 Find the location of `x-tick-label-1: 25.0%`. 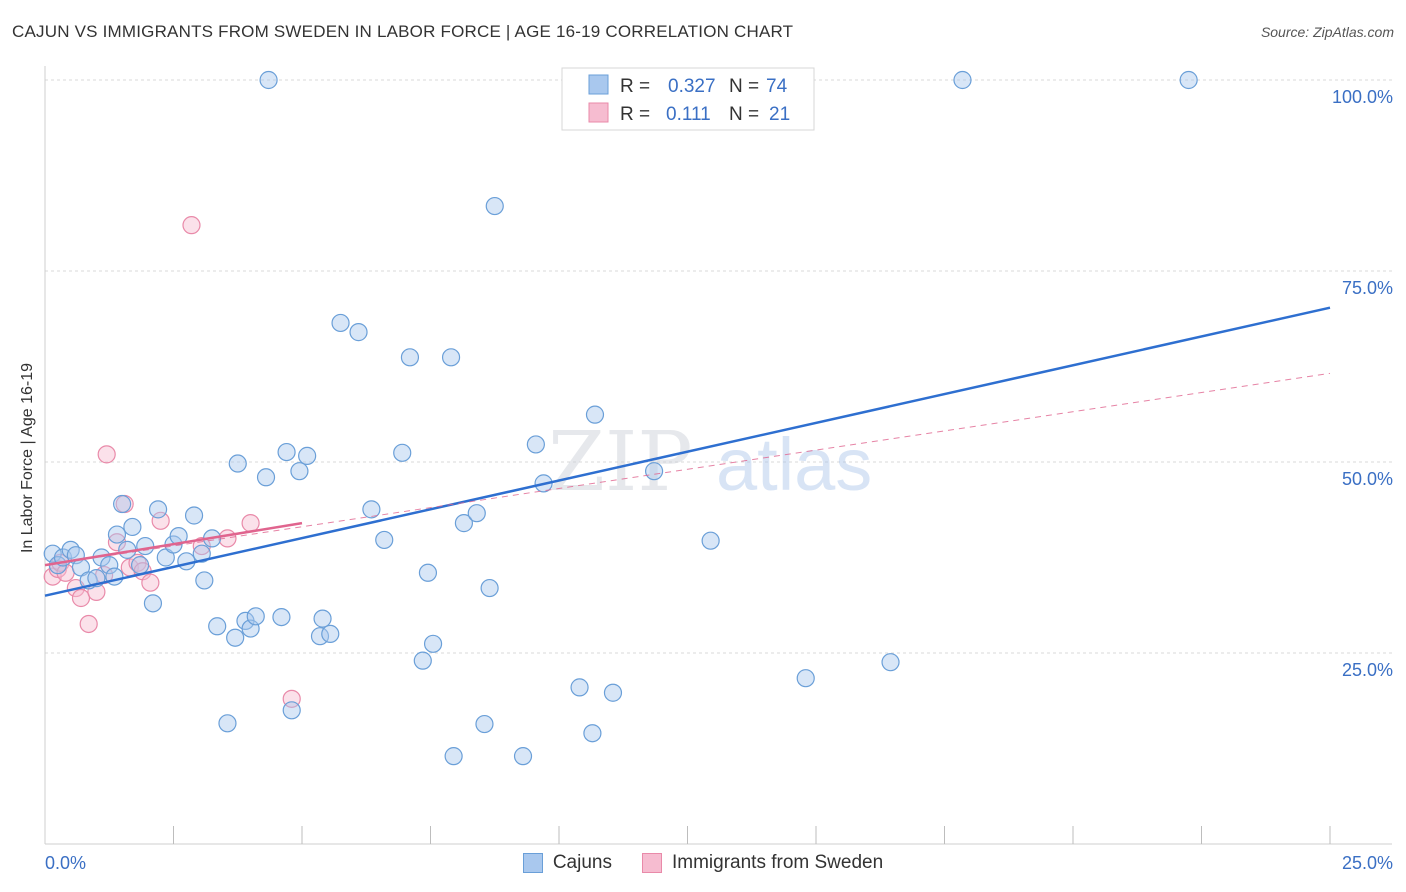

x-tick-label-1: 25.0% is located at coordinates (1367, 863).